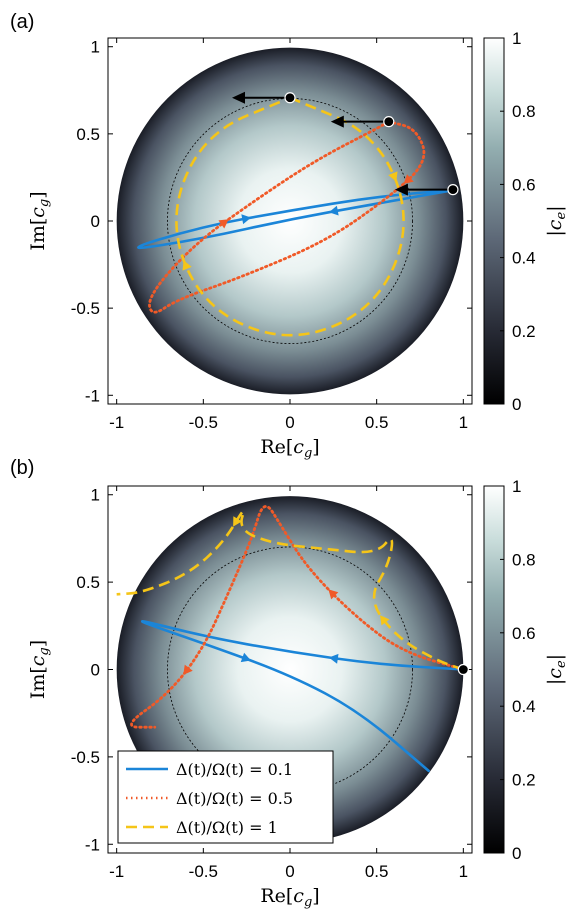  What do you see at coordinates (22, 468) in the screenshot?
I see `panel-label: (b)` at bounding box center [22, 468].